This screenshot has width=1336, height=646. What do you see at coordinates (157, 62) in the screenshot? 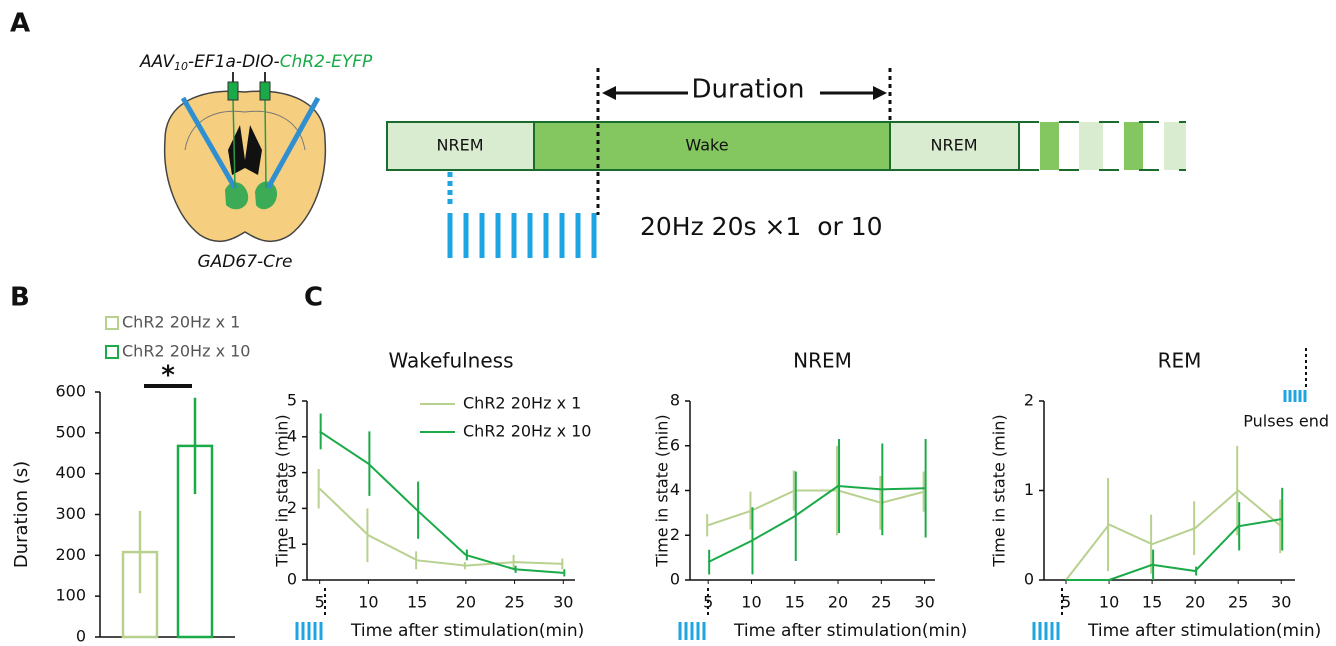
I see `virus-part: AAV` at bounding box center [157, 62].